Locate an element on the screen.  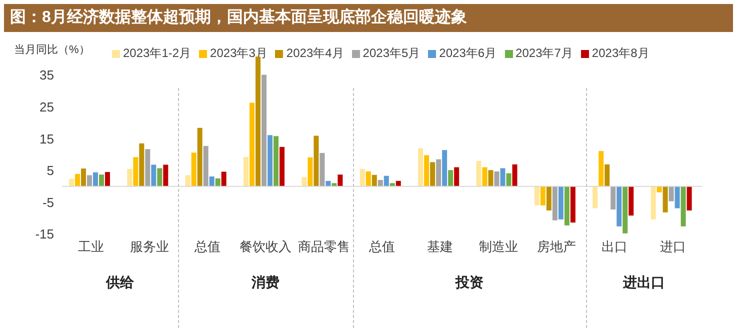
x-tick-label: 商品零售 is located at coordinates (324, 246).